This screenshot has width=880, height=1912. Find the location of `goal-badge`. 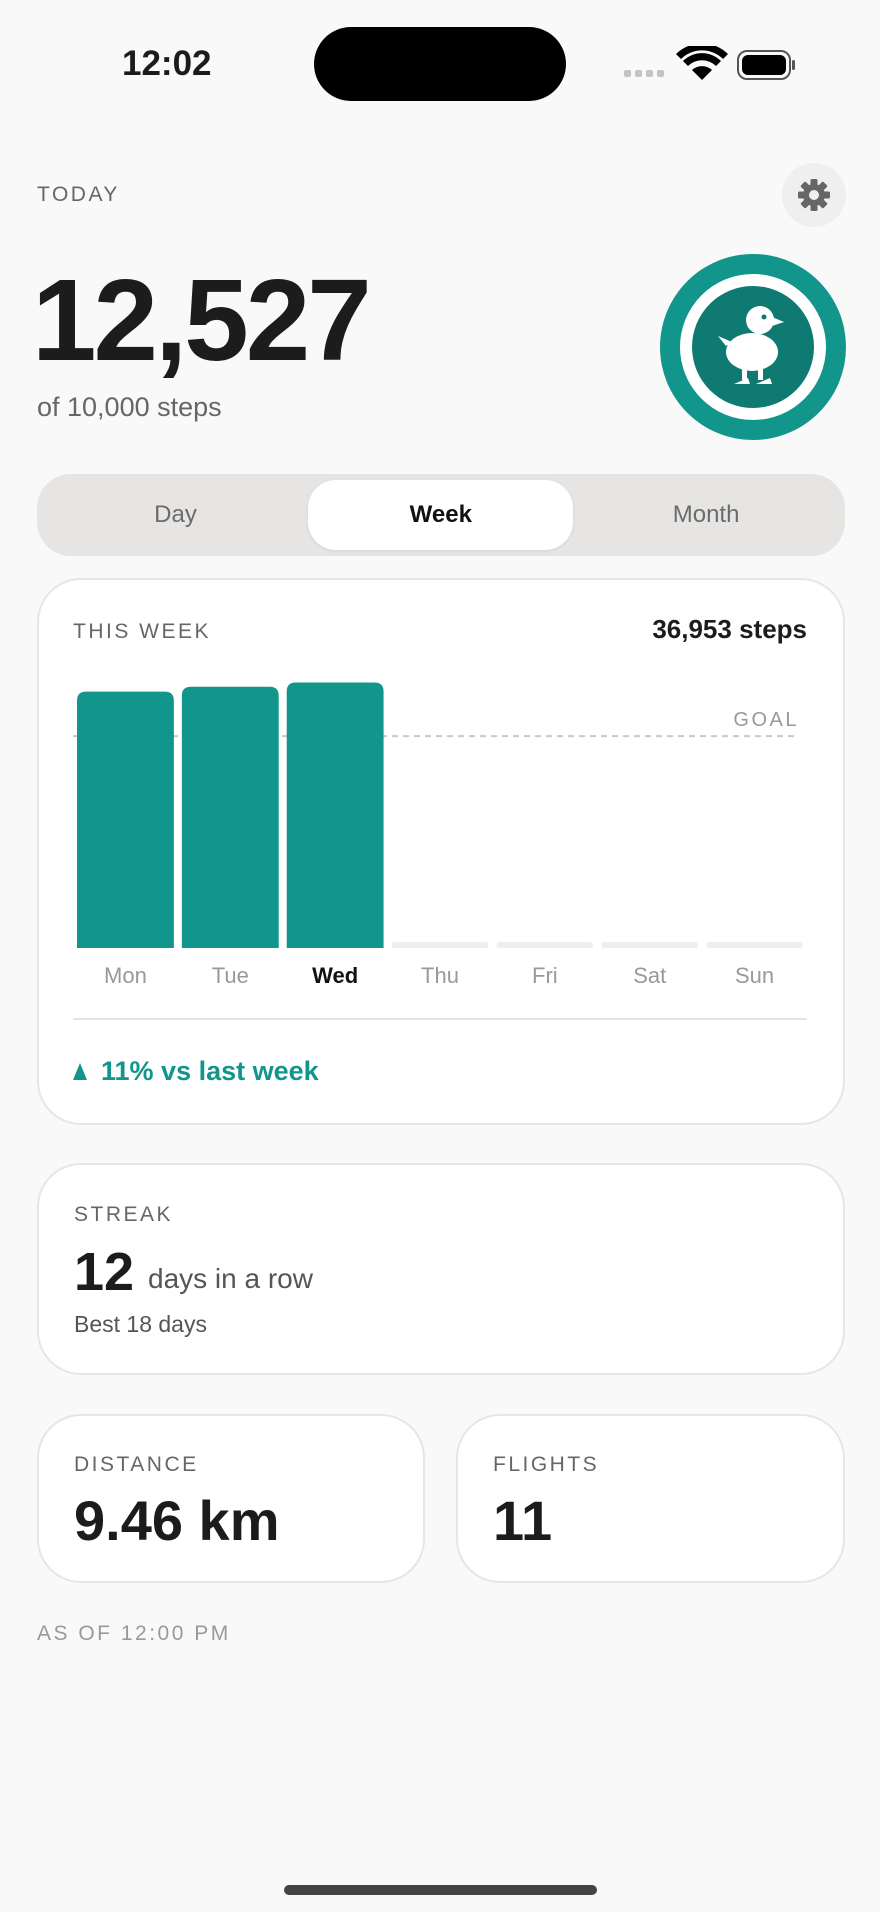

goal-badge is located at coordinates (753, 347).